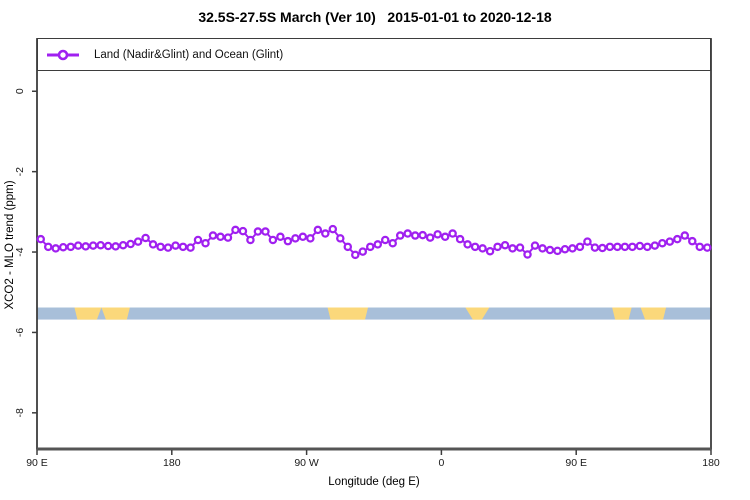  I want to click on legend-label: Land (Nadir&Glint) and Ocean (Glint), so click(189, 54).